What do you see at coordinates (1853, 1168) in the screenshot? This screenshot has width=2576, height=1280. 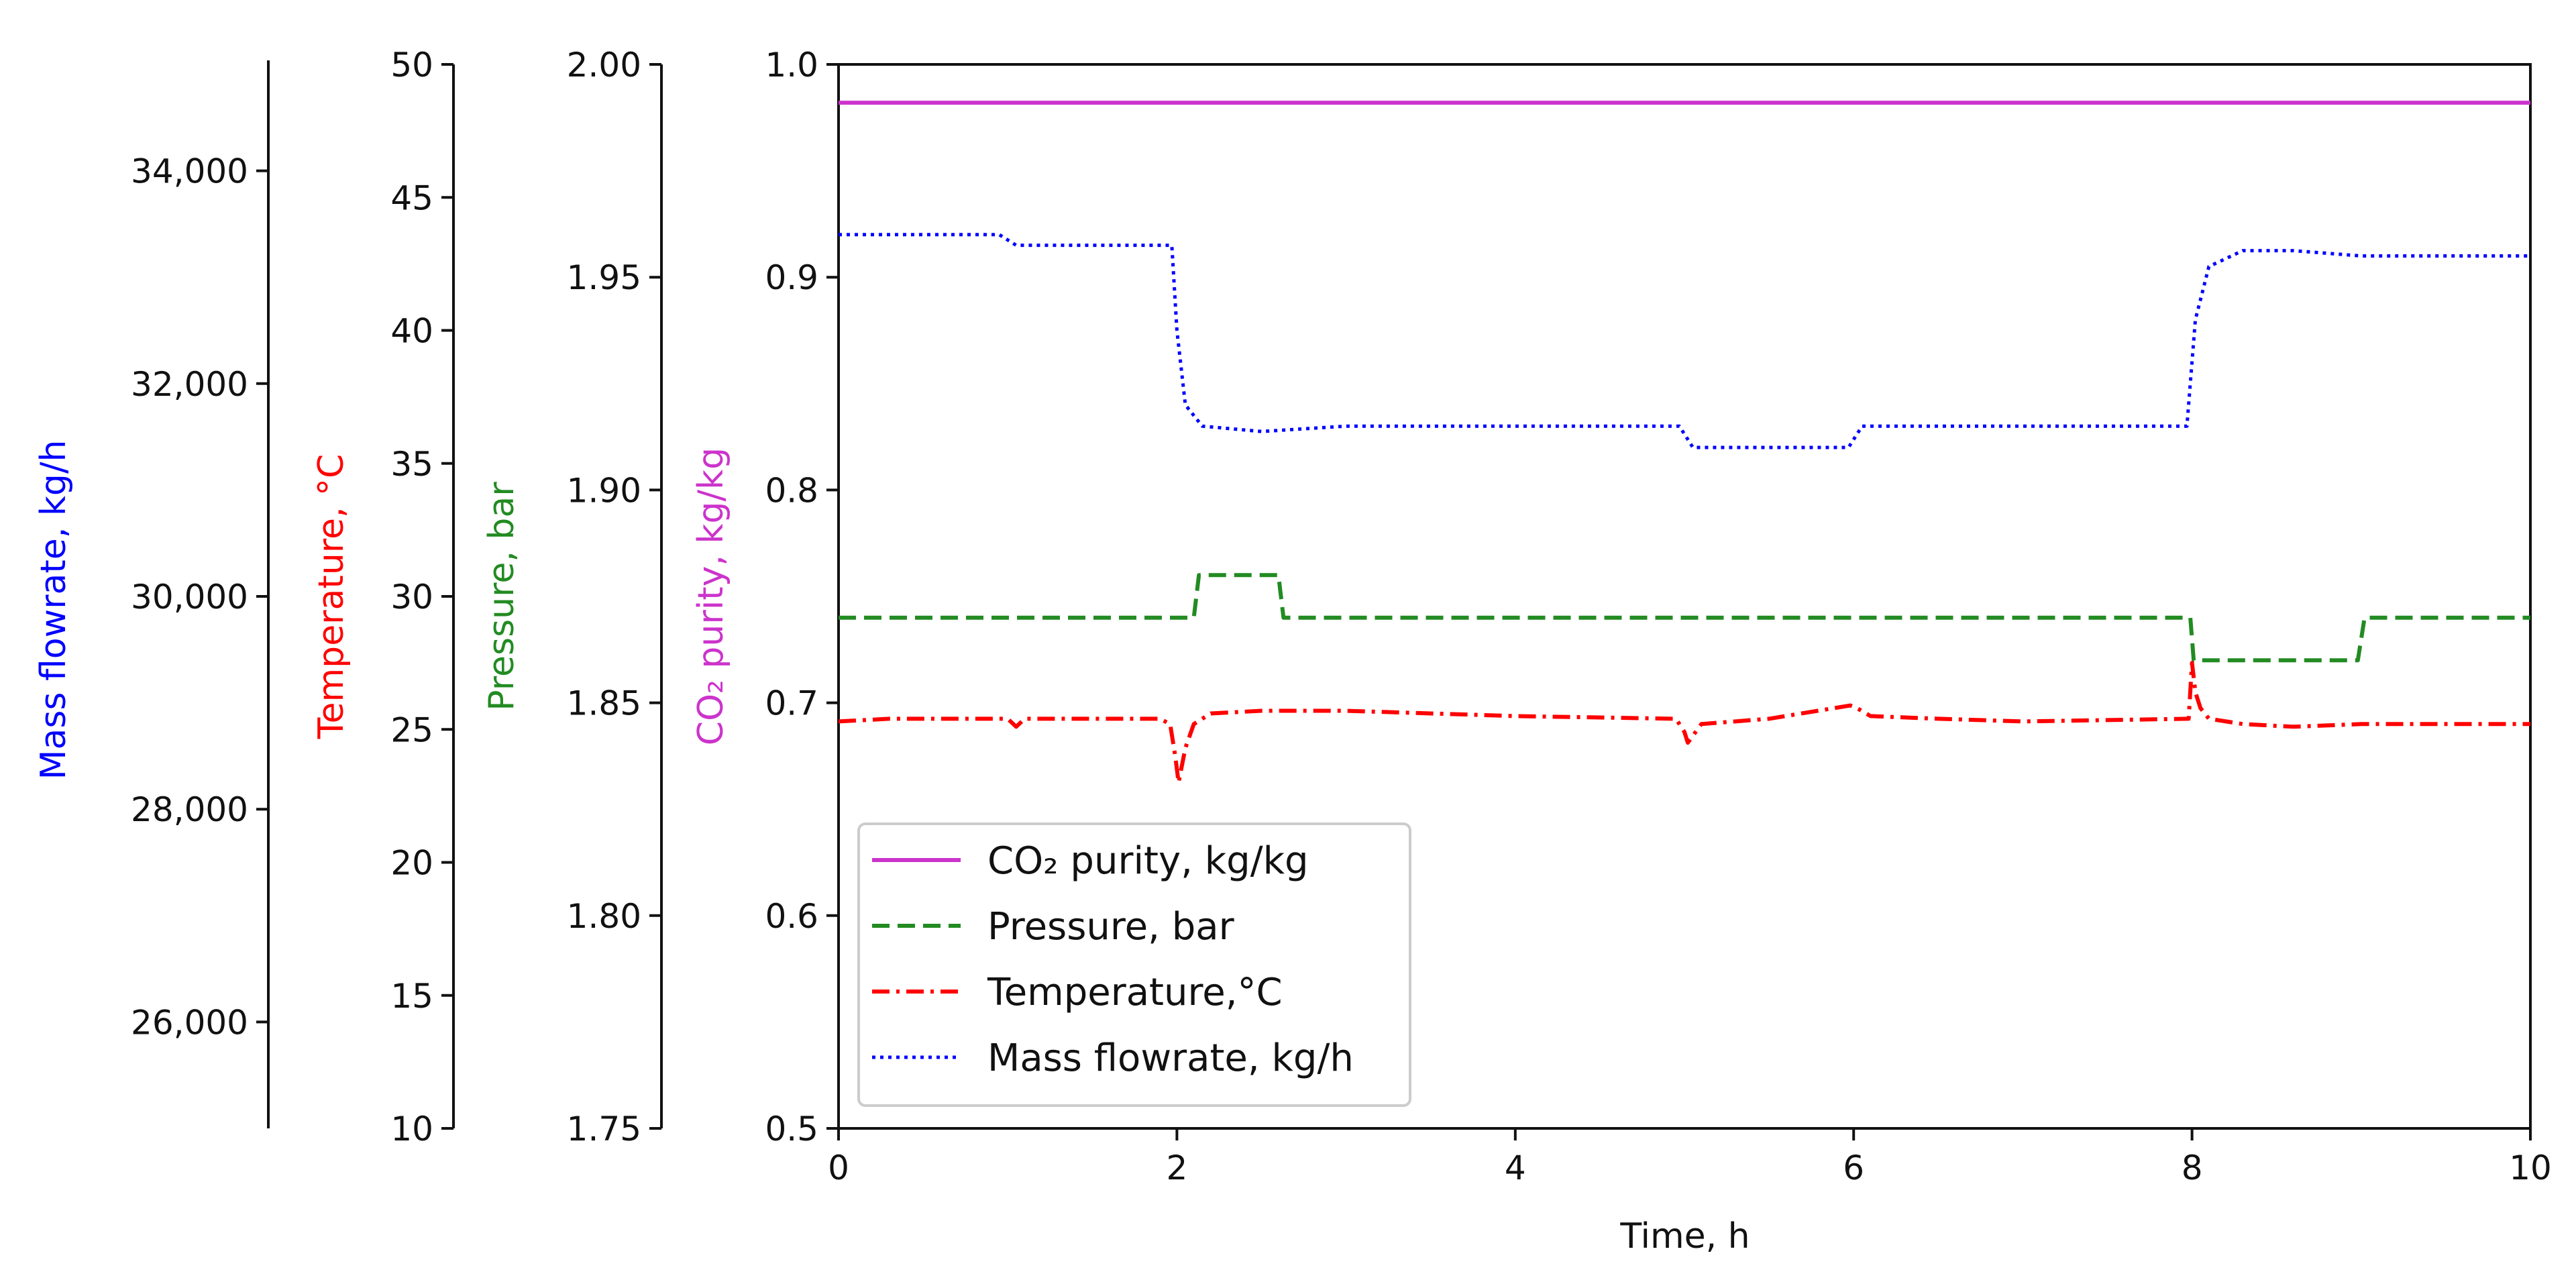 I see `x-tick-label: 6` at bounding box center [1853, 1168].